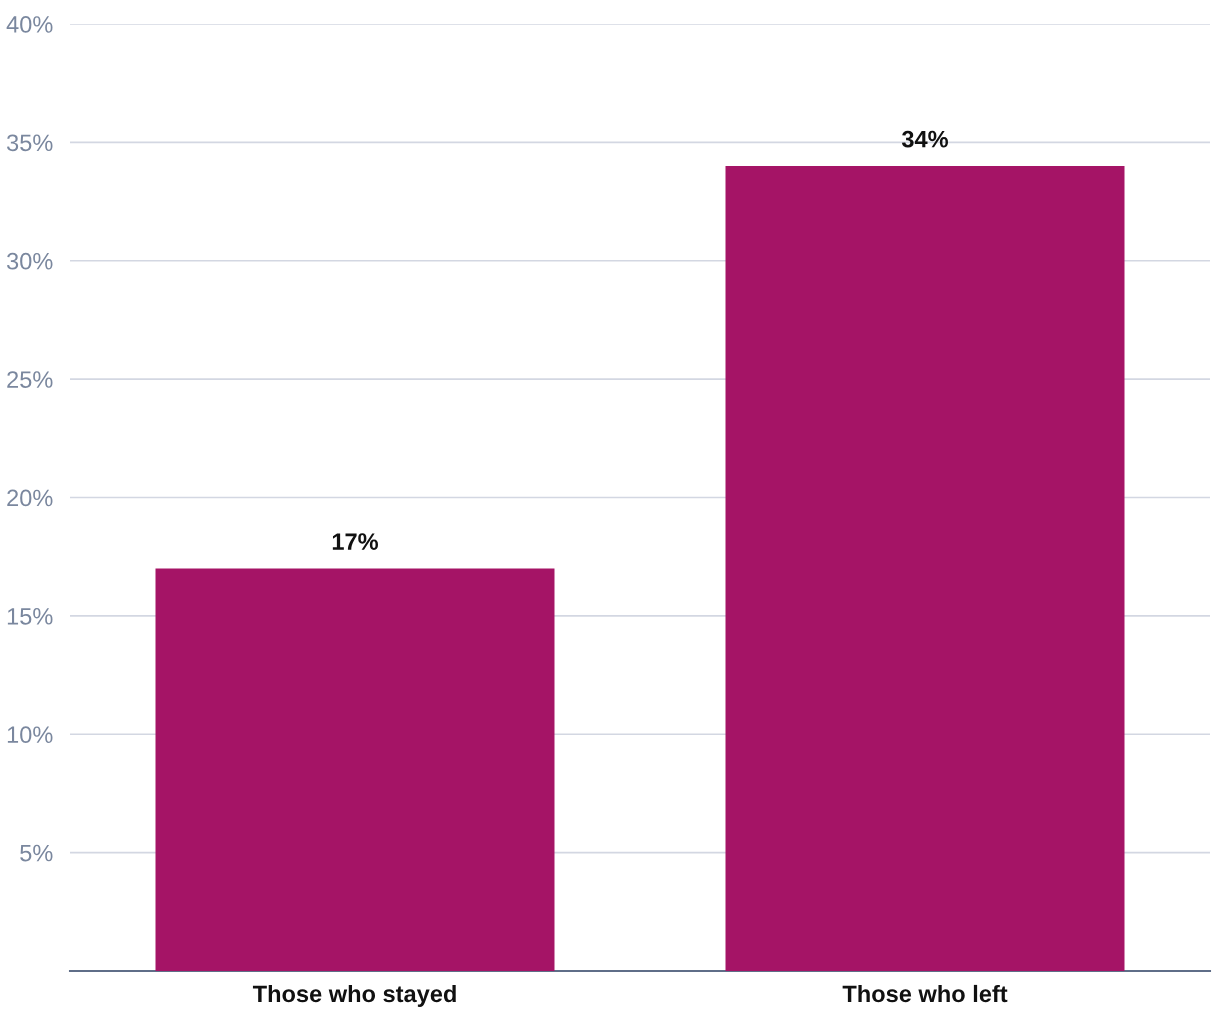 The image size is (1220, 1020). What do you see at coordinates (355, 541) in the screenshot?
I see `data-label: 17%` at bounding box center [355, 541].